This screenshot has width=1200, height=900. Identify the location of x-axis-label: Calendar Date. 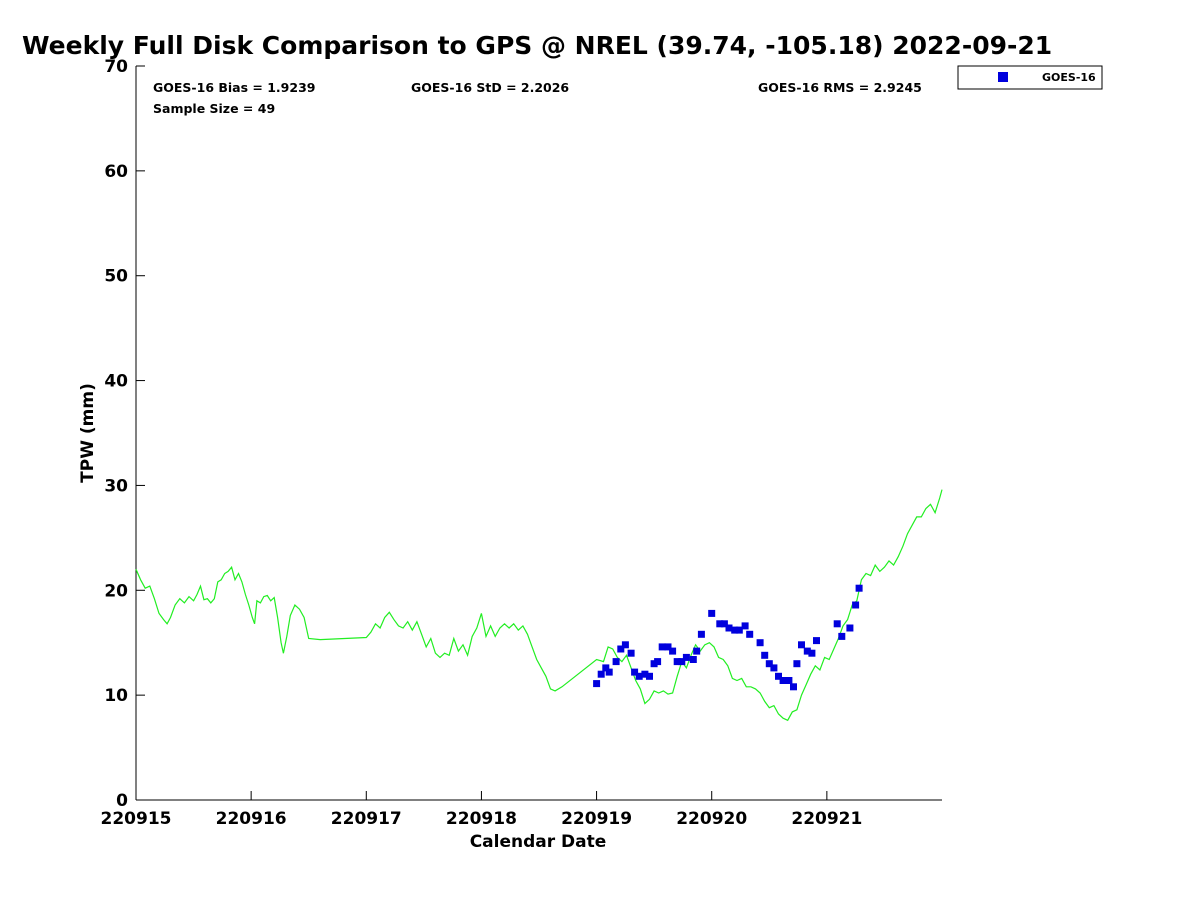
(538, 842).